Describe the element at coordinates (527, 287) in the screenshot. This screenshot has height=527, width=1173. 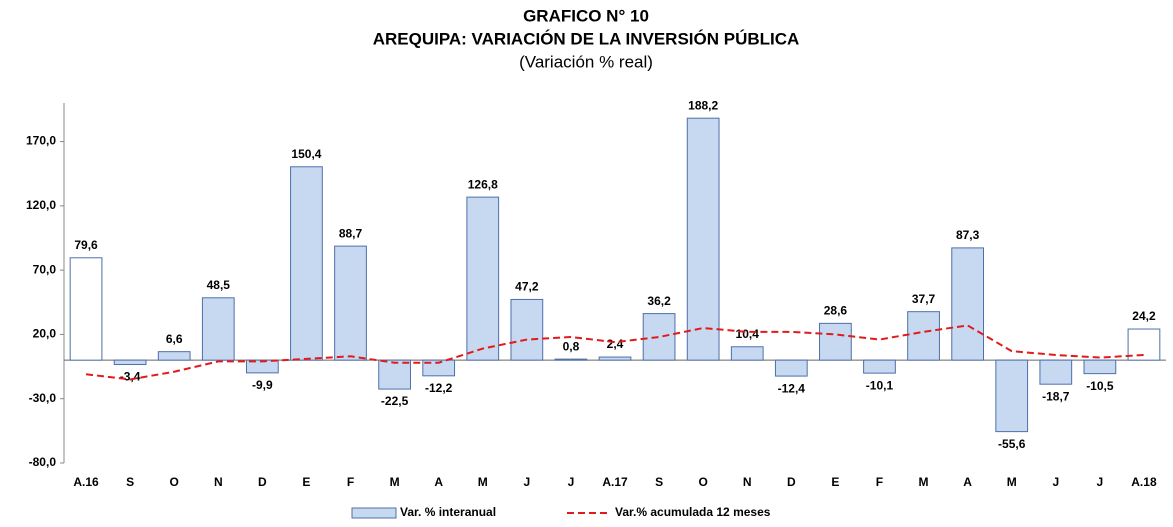
I see `value-label: 47,2` at that location.